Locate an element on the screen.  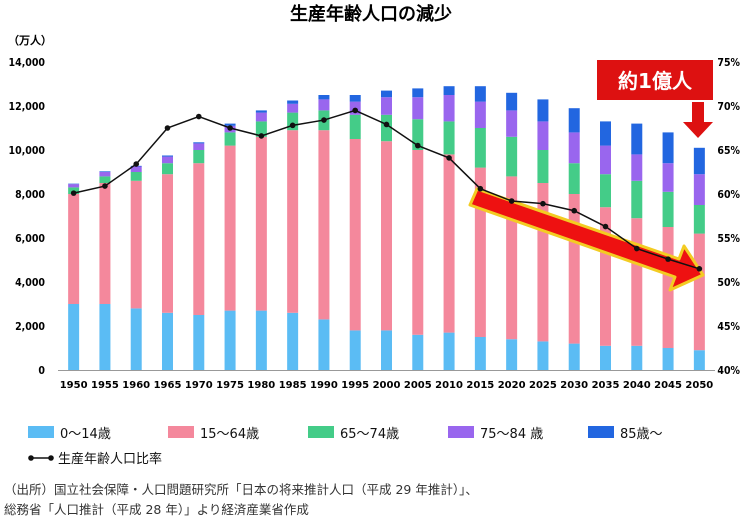
bar-1950-s0 is located at coordinates (74, 337).